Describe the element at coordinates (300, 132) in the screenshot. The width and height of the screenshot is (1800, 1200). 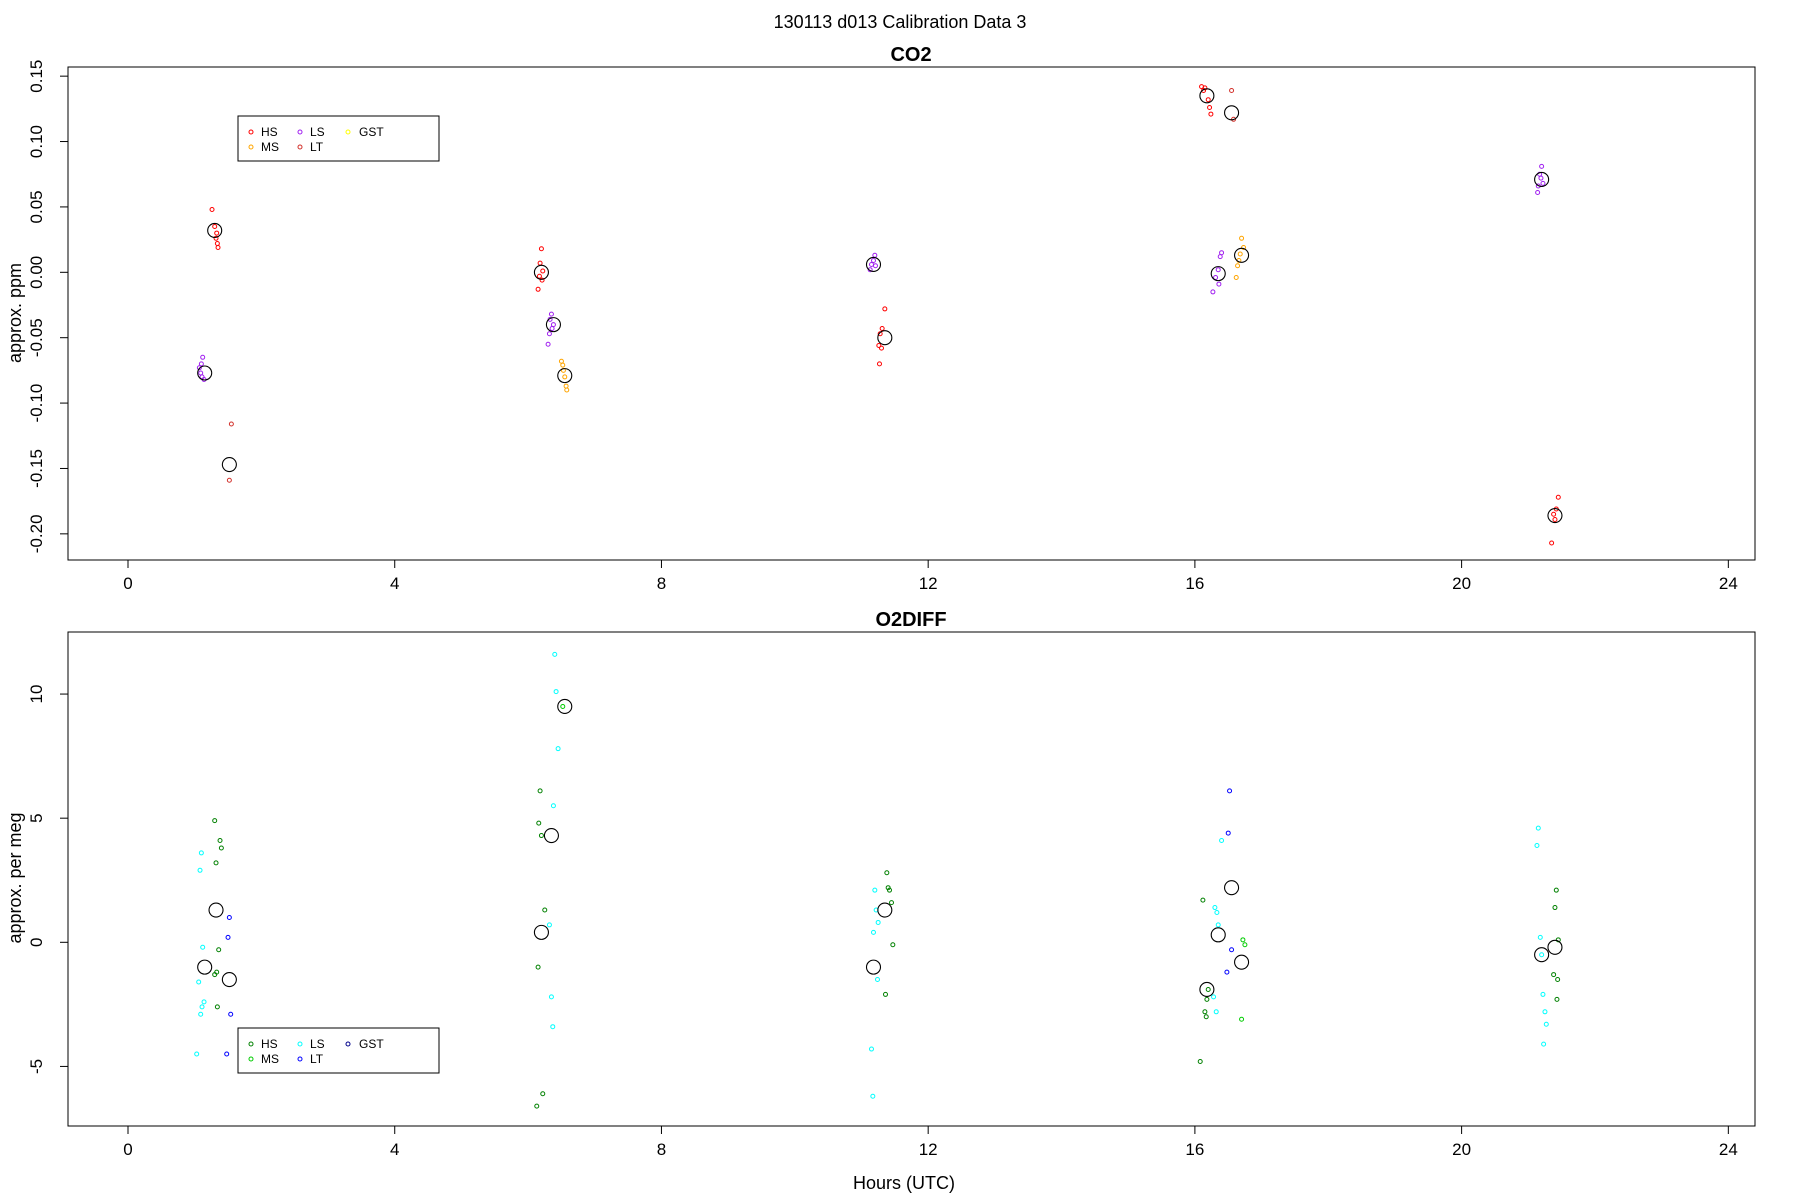
I see `co2-legend-marker-ls` at that location.